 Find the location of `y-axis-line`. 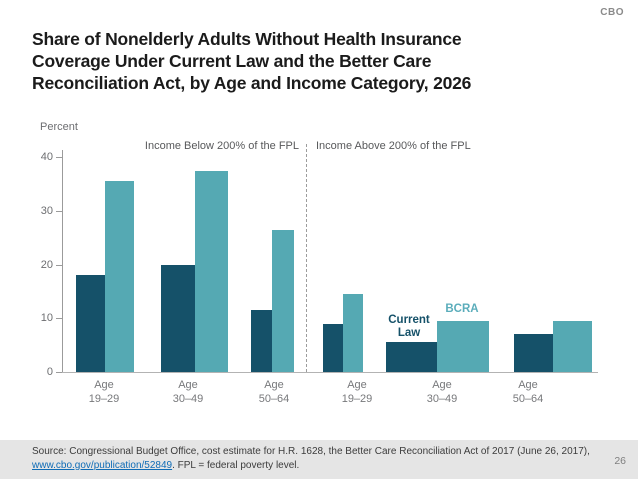

y-axis-line is located at coordinates (62, 261).